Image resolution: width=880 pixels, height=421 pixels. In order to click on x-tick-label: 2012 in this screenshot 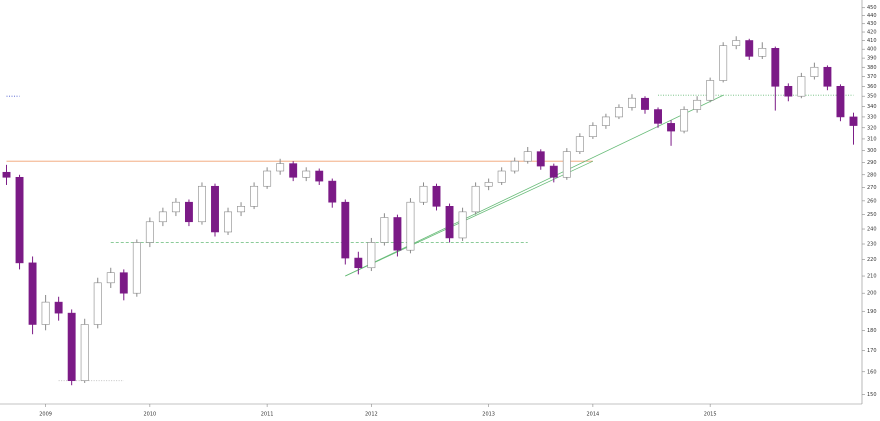, I will do `click(371, 415)`.